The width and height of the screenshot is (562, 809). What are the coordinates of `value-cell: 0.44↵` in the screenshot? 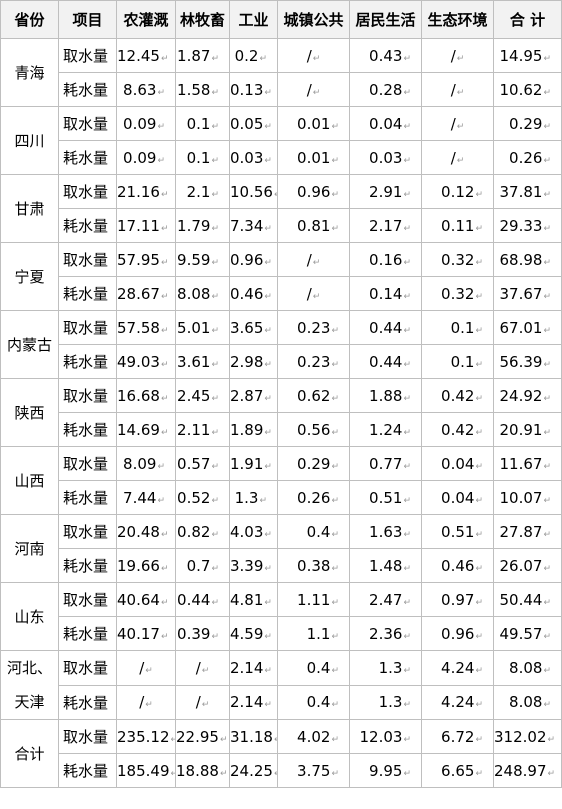 It's located at (385, 361).